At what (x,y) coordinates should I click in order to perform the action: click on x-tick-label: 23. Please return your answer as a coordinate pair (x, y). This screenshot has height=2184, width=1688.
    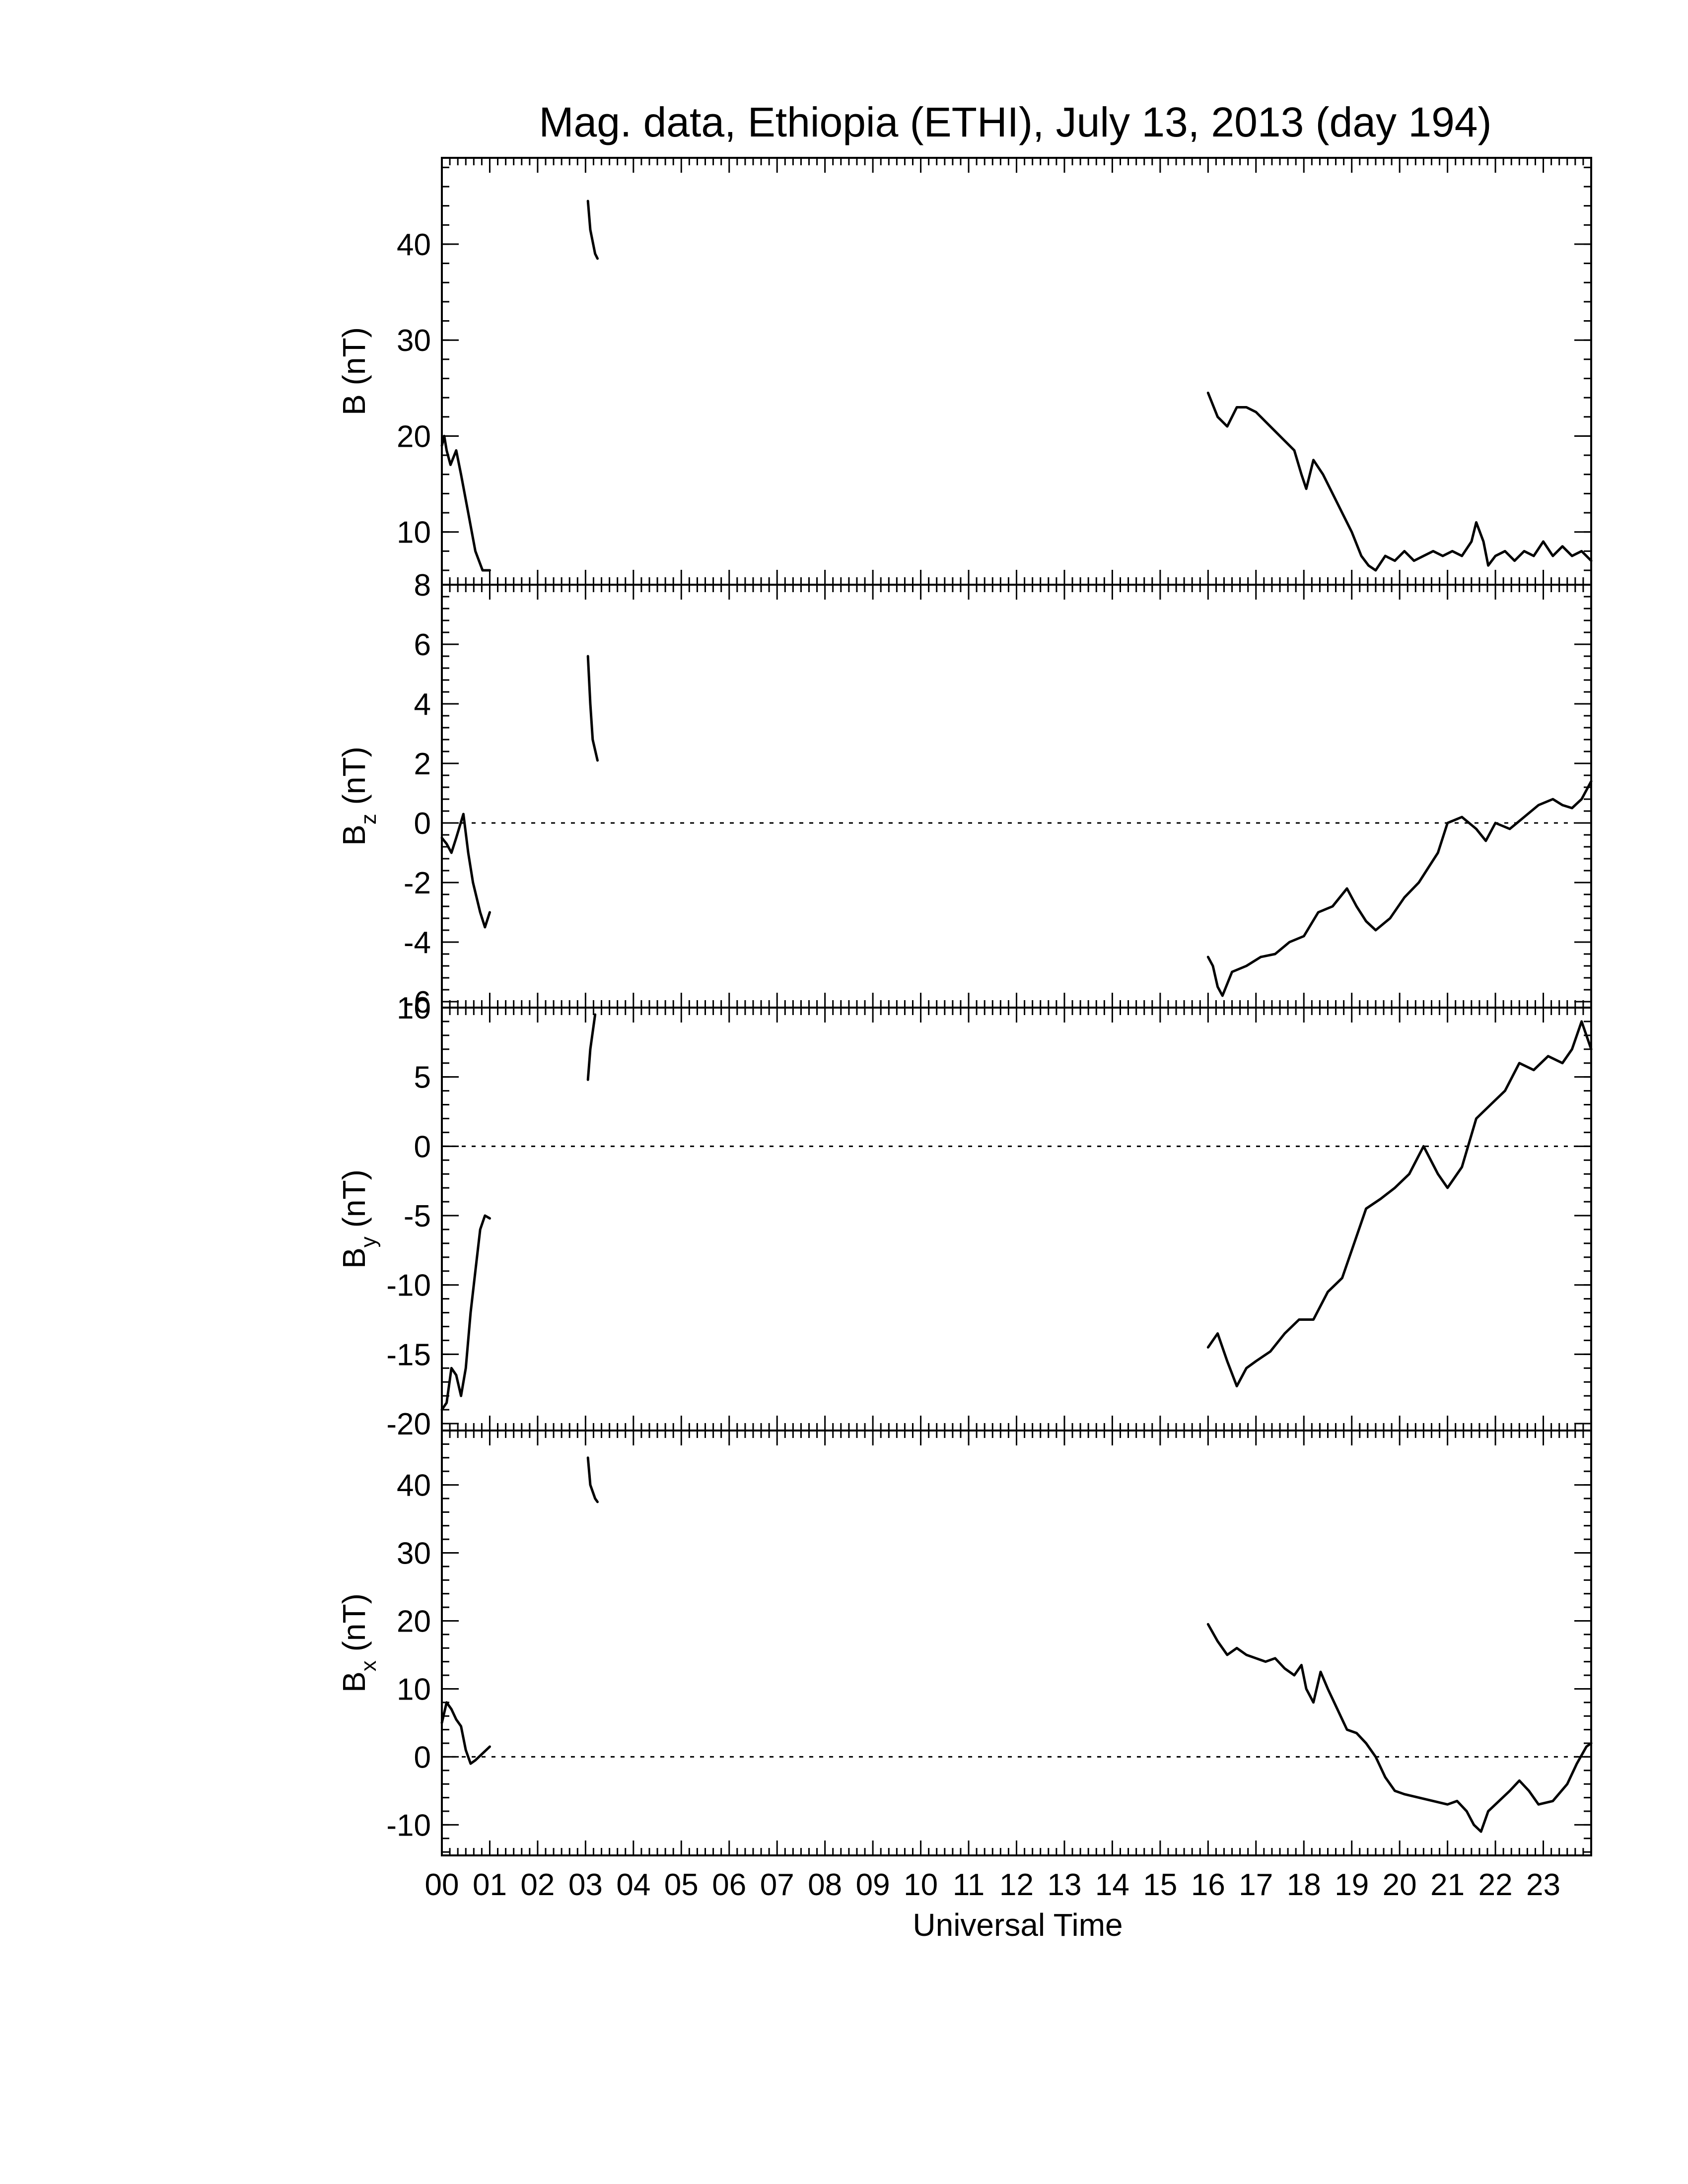
    Looking at the image, I should click on (1543, 1885).